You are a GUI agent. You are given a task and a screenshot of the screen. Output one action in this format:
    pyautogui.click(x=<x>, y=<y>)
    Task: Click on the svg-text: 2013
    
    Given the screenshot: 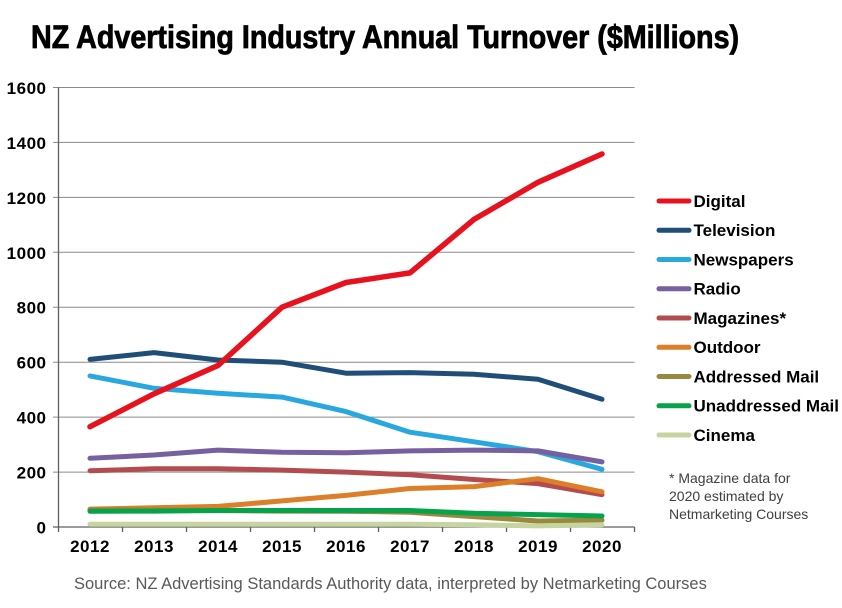 What is the action you would take?
    pyautogui.click(x=154, y=546)
    